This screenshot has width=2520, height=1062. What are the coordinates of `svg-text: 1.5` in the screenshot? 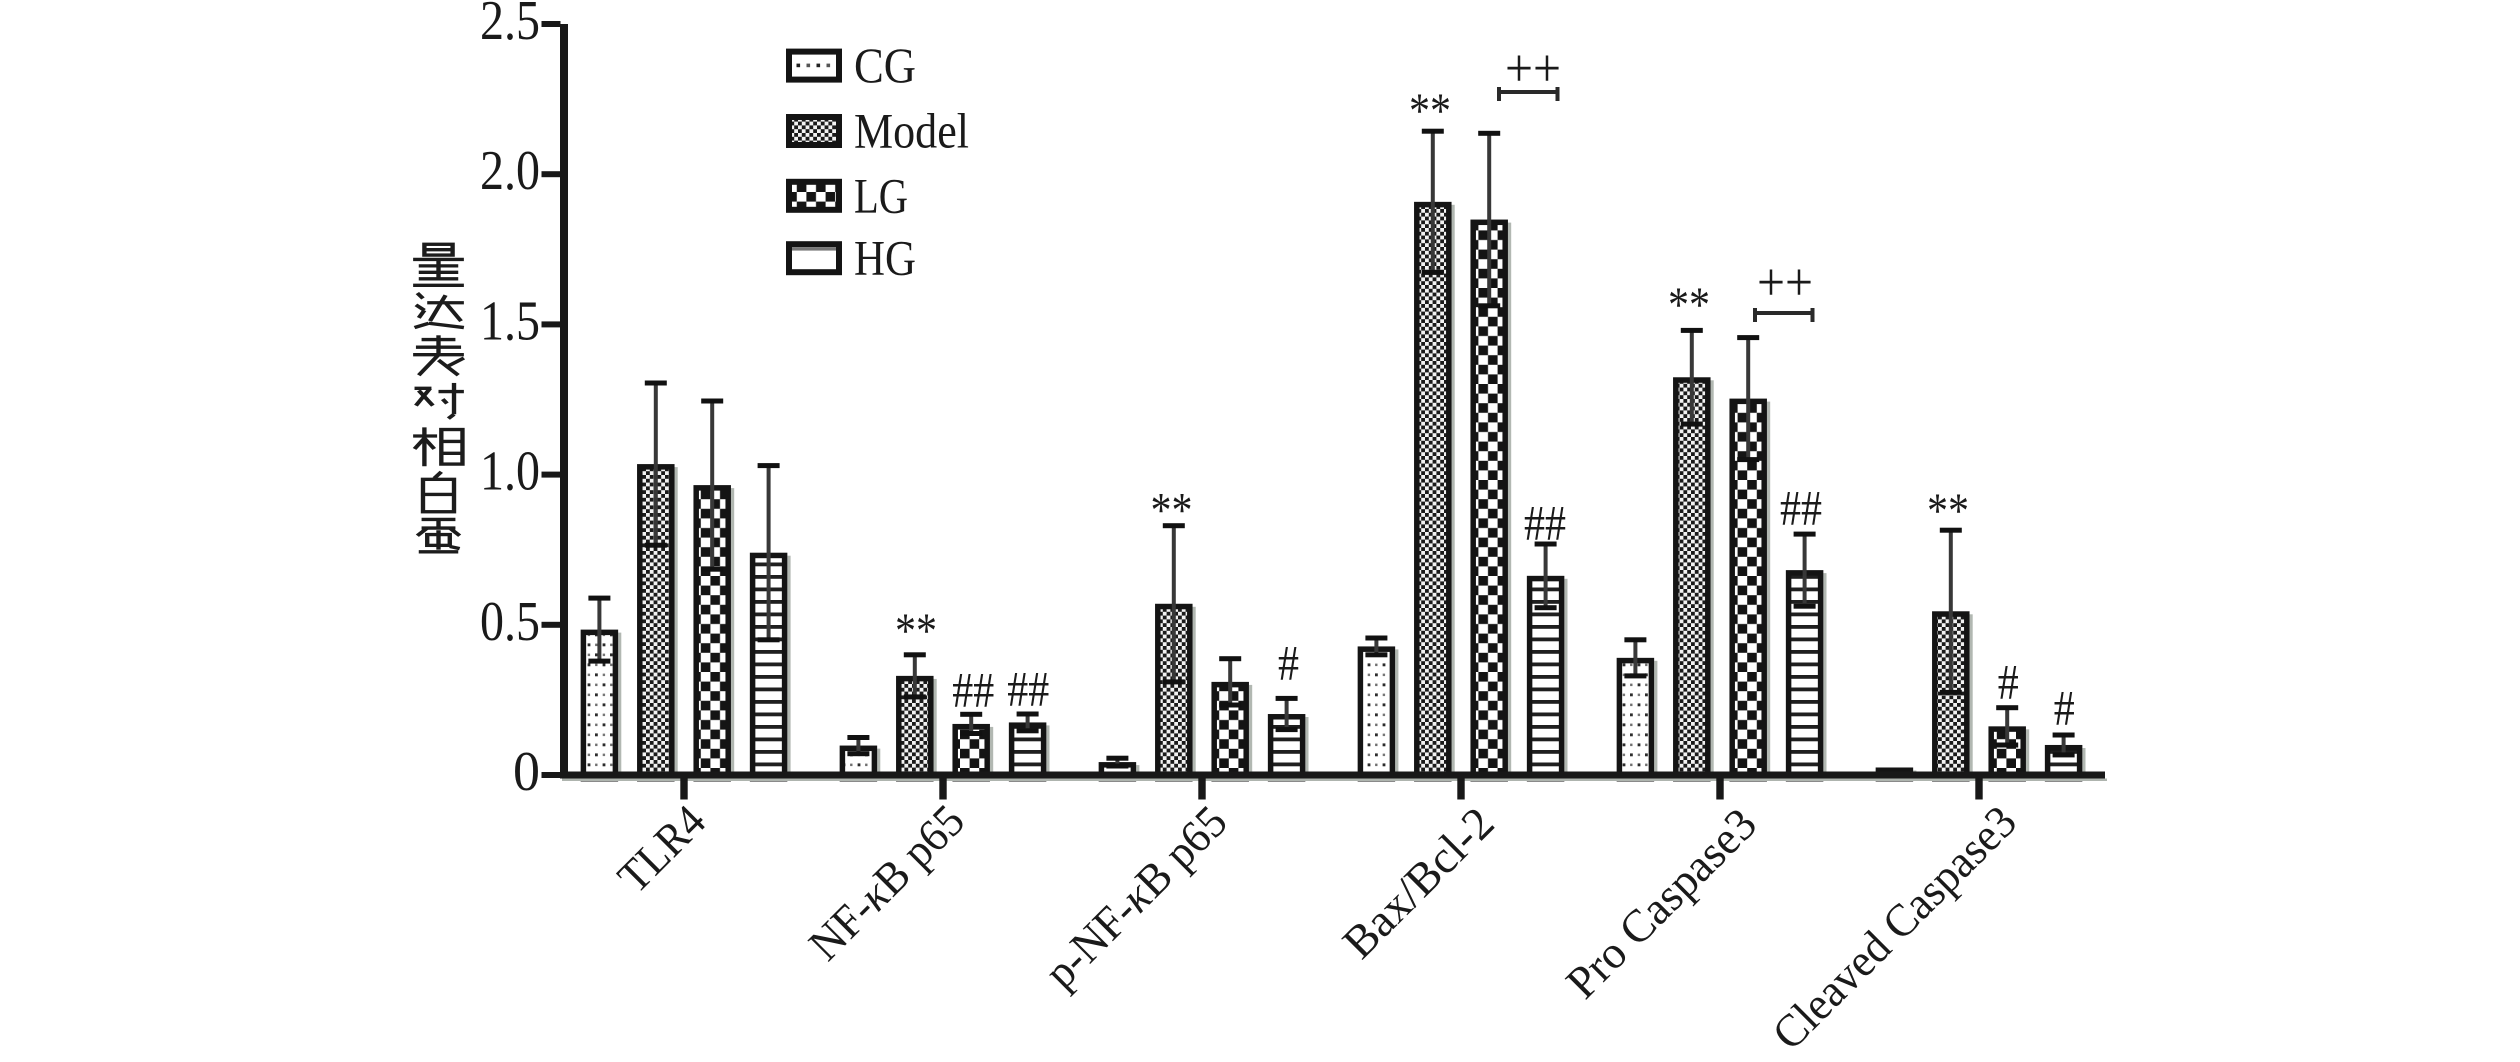 It's located at (510, 321).